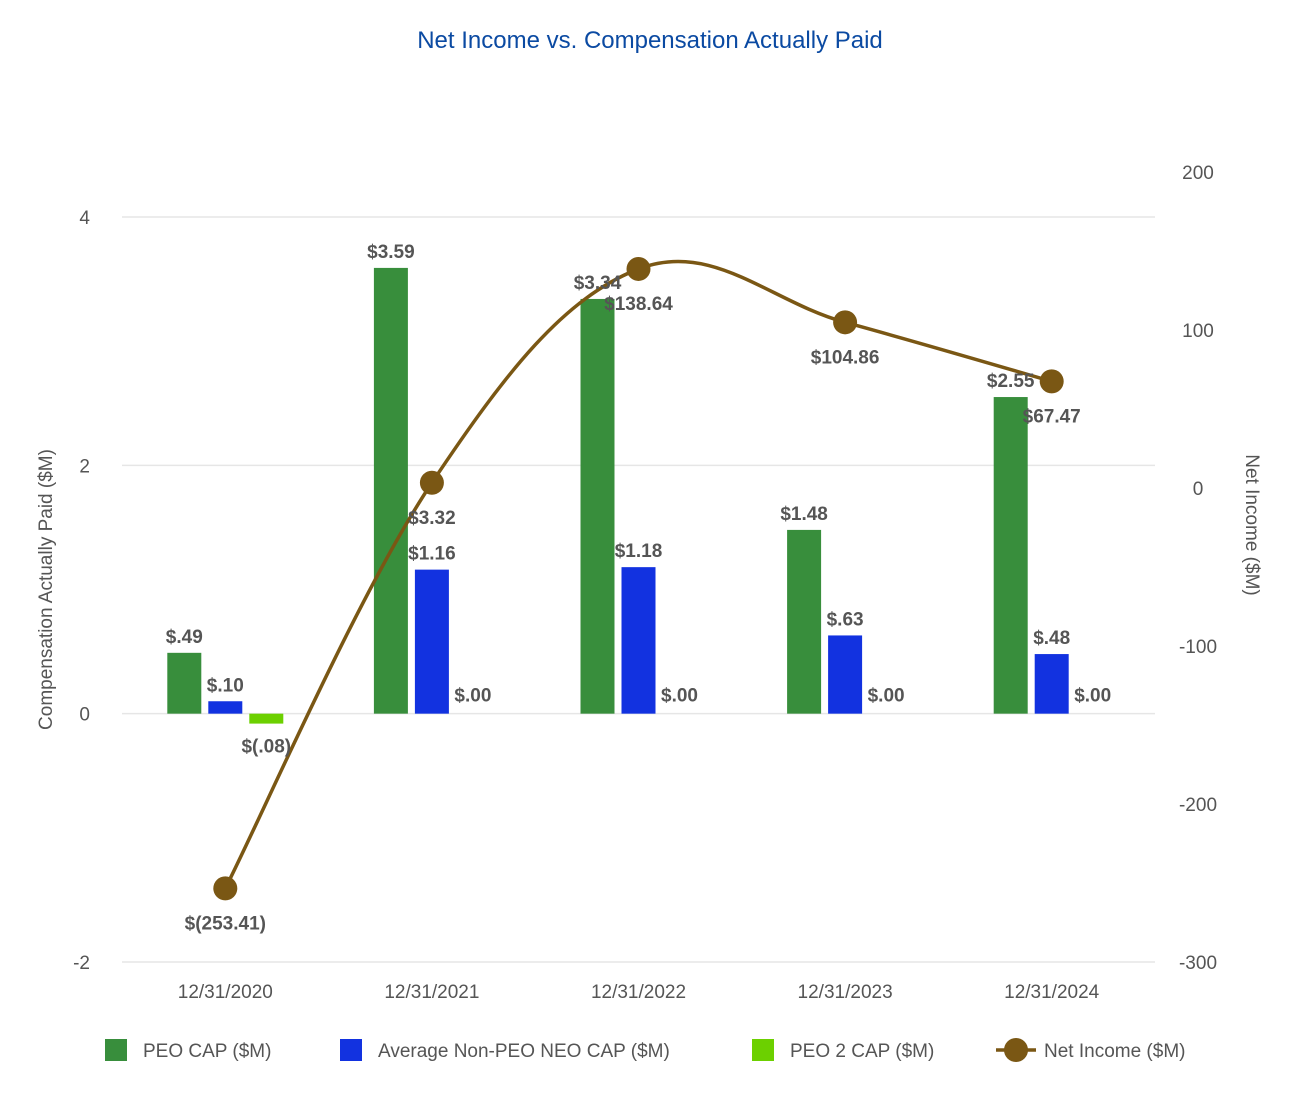 The height and width of the screenshot is (1100, 1300). I want to click on data-label: $.63, so click(845, 619).